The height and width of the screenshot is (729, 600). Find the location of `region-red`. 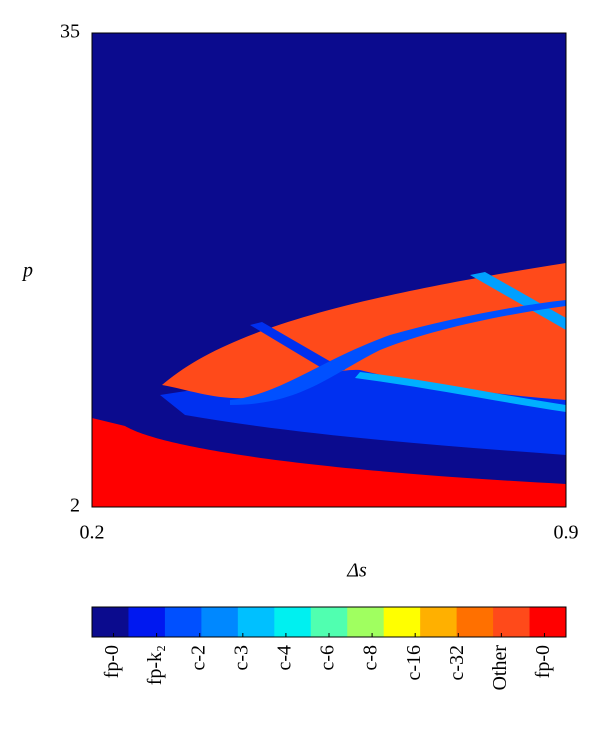

region-red is located at coordinates (329, 462).